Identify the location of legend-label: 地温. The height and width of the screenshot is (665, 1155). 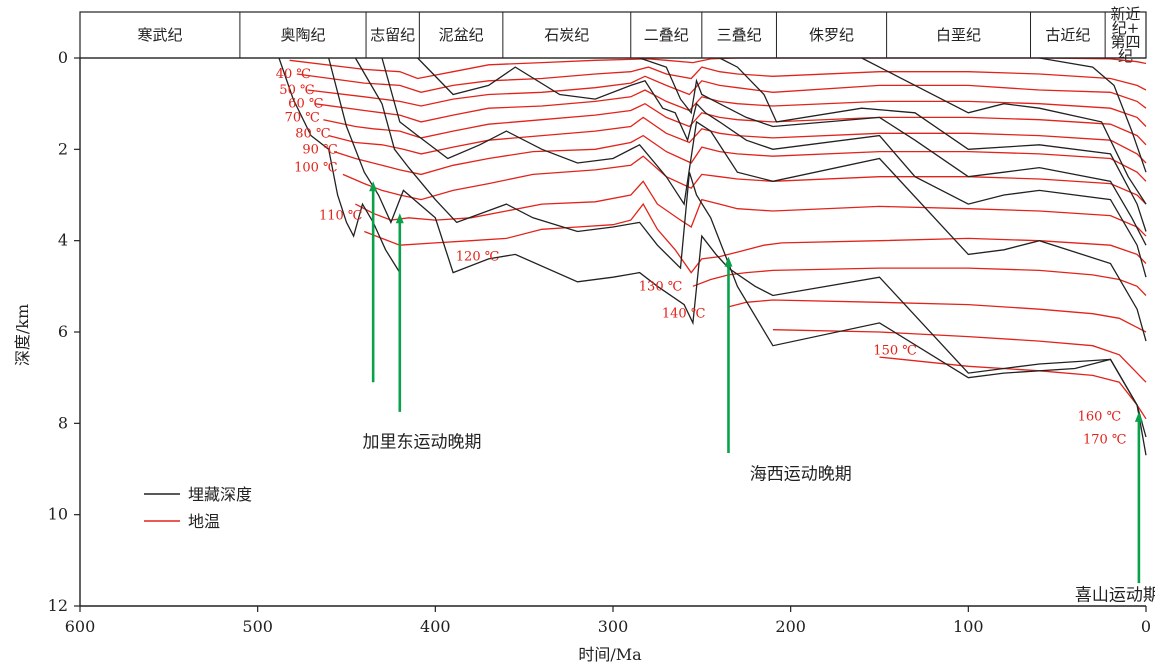
(204, 521).